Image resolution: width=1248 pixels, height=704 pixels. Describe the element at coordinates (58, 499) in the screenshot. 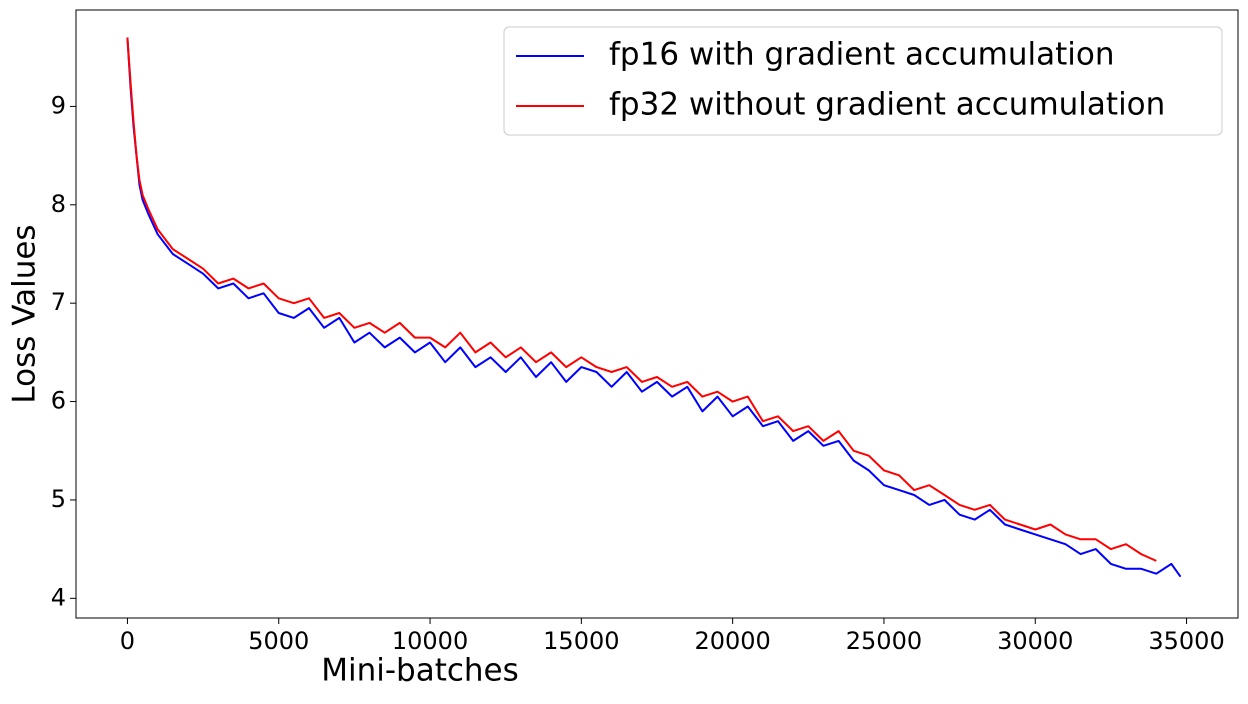

I see `y-tick-label: 5` at that location.